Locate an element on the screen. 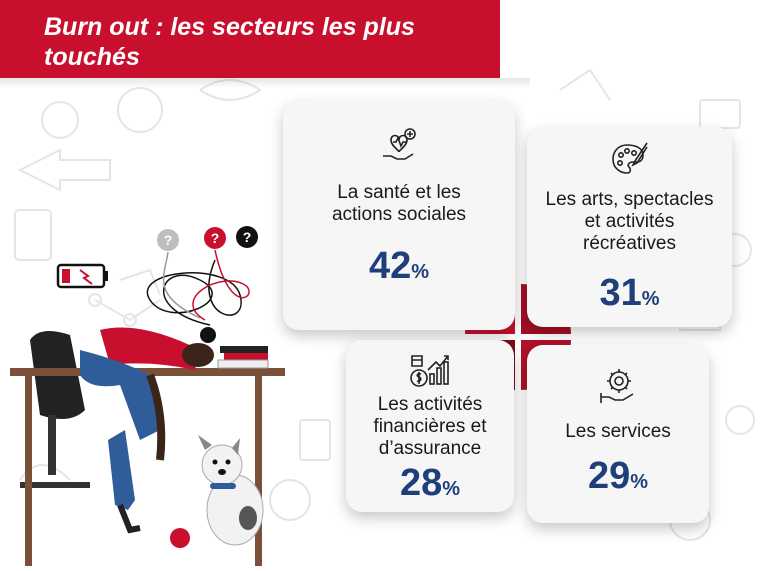 This screenshot has height=571, width=765. question-mark-2: ? is located at coordinates (215, 238).